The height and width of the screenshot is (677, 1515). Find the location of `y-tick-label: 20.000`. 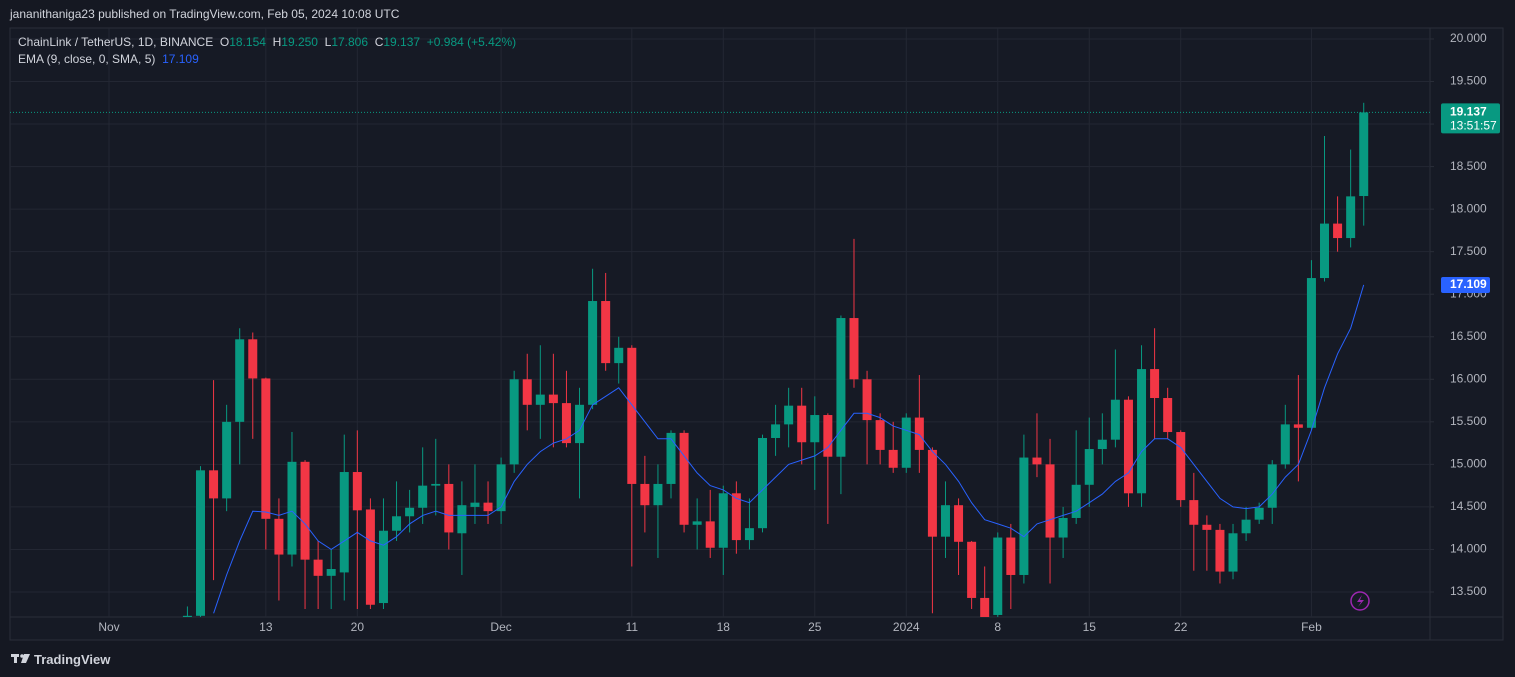

y-tick-label: 20.000 is located at coordinates (1468, 38).